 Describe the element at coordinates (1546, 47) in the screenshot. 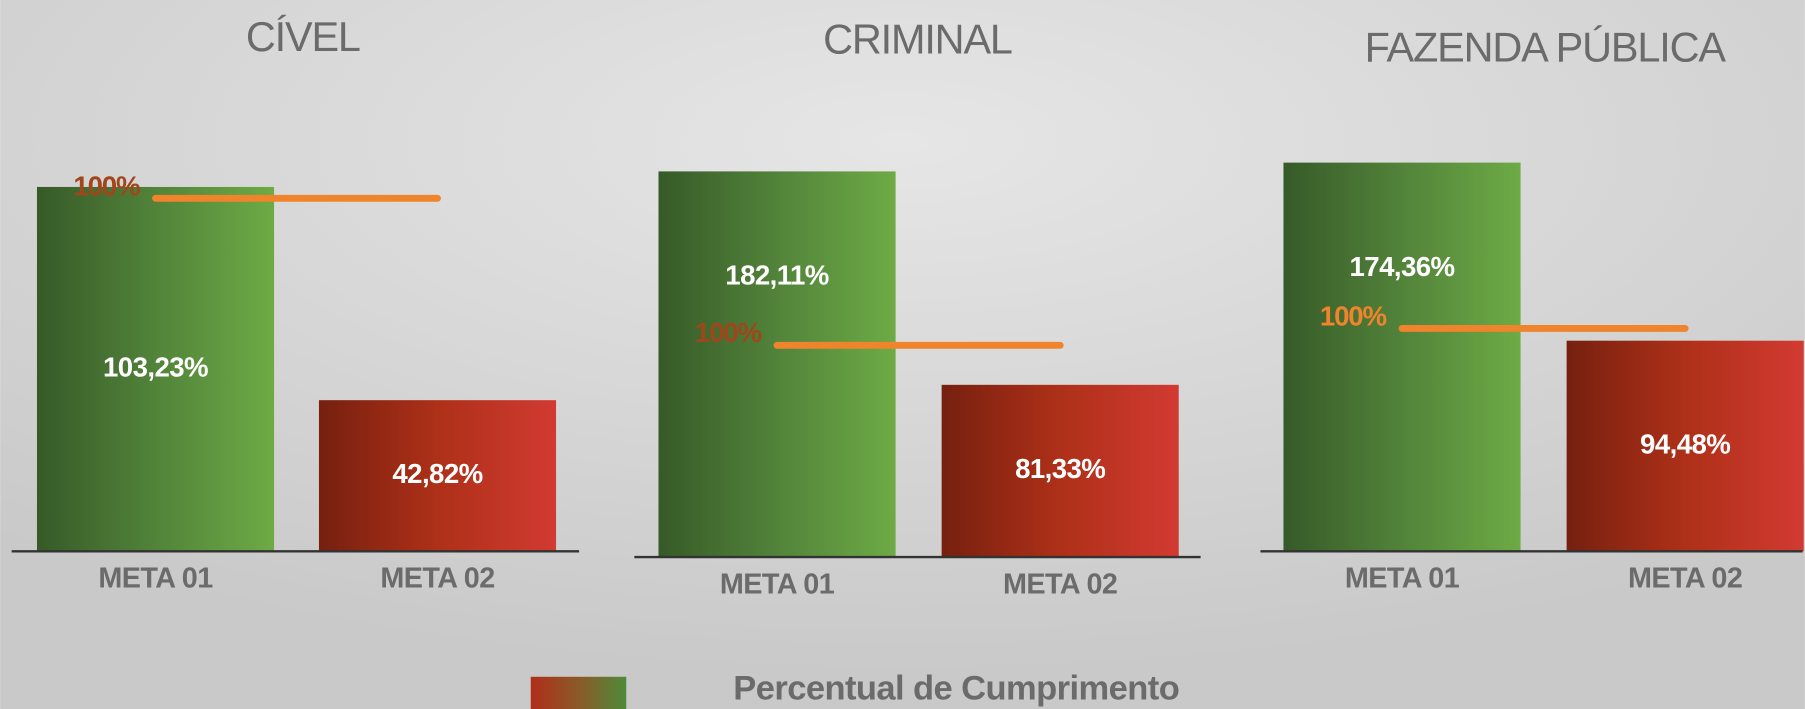

I see `chart-title: FAZENDA PÚBLICA` at that location.